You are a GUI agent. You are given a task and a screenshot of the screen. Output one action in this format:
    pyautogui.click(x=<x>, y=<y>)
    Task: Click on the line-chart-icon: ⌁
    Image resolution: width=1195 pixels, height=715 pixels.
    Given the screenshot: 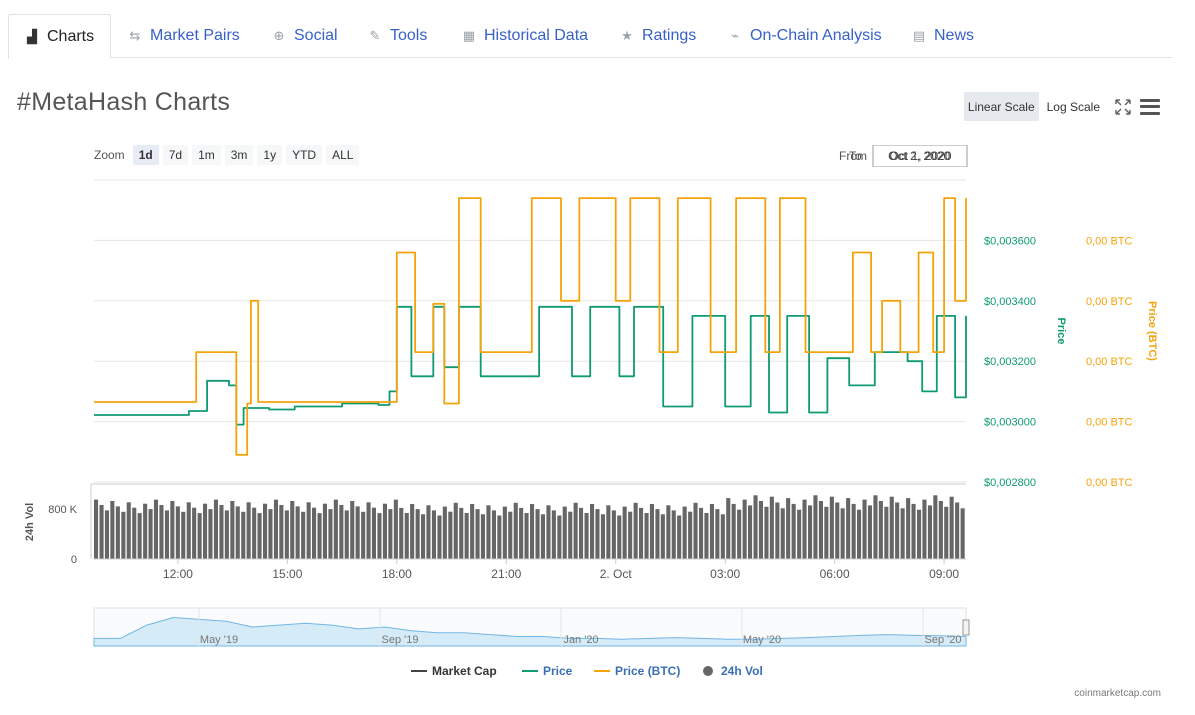 What is the action you would take?
    pyautogui.click(x=735, y=35)
    